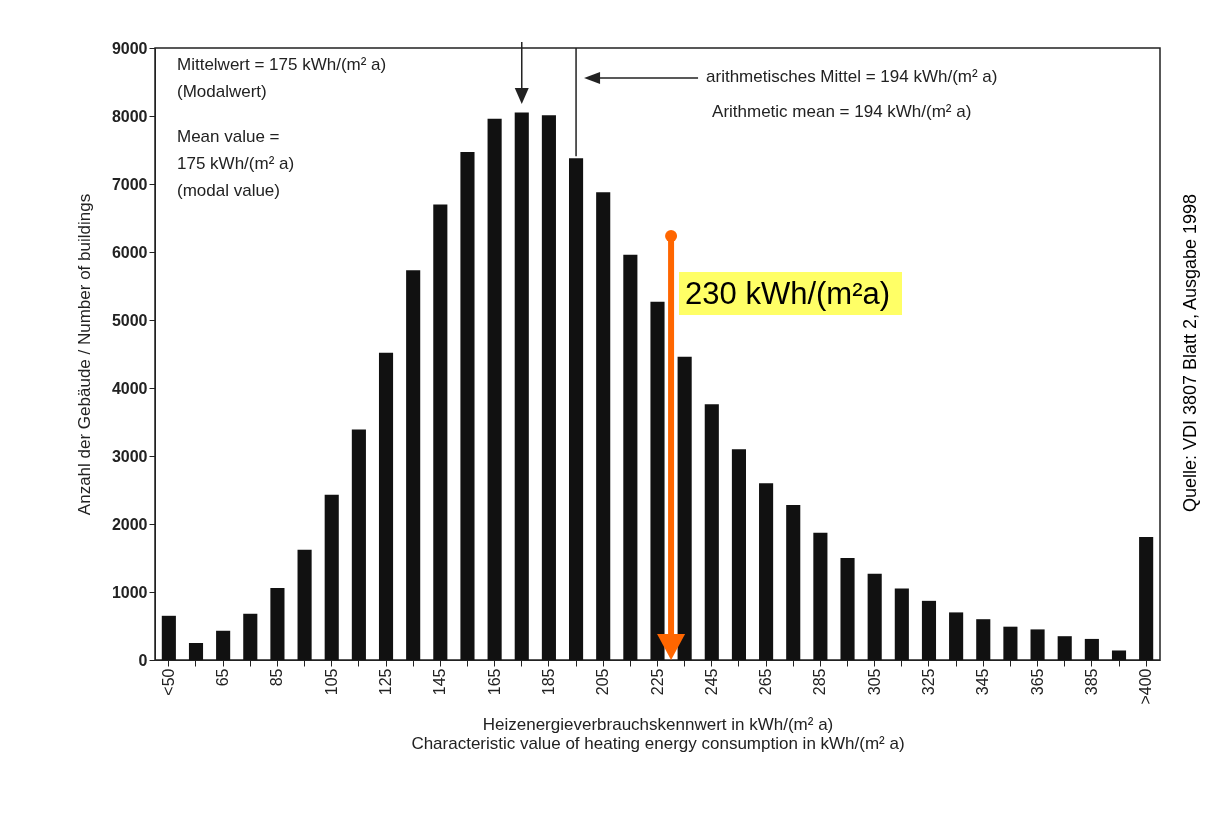  What do you see at coordinates (129, 592) in the screenshot?
I see `y-tick-label: 1000` at bounding box center [129, 592].